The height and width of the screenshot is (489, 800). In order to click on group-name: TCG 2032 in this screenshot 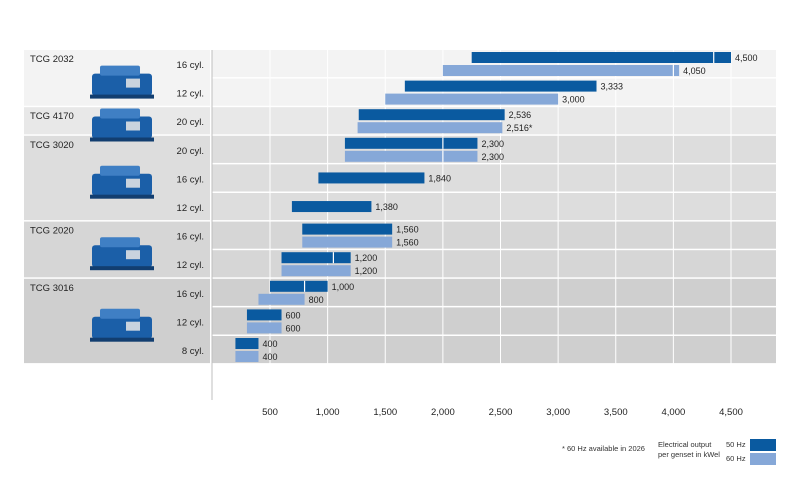, I will do `click(52, 59)`.